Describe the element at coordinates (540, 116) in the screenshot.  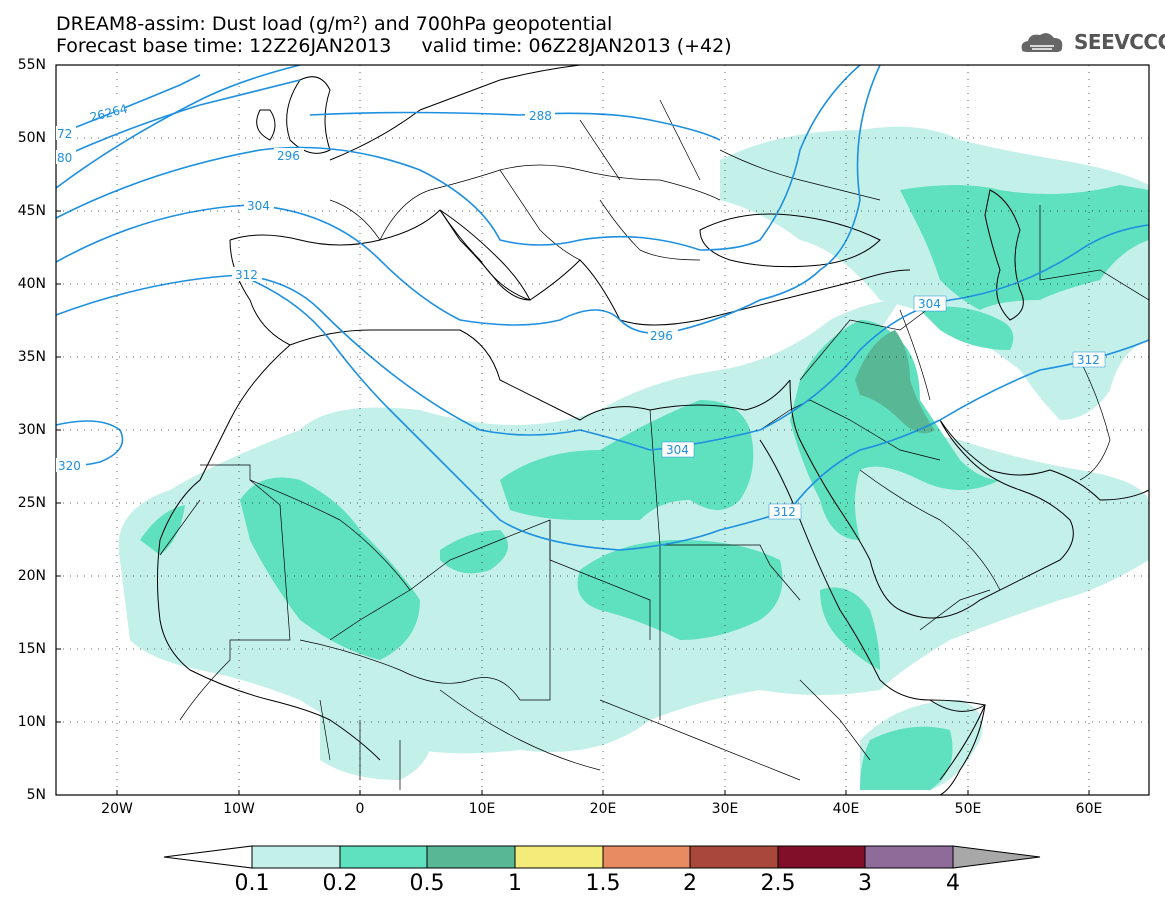
I see `contour-label: 288` at that location.